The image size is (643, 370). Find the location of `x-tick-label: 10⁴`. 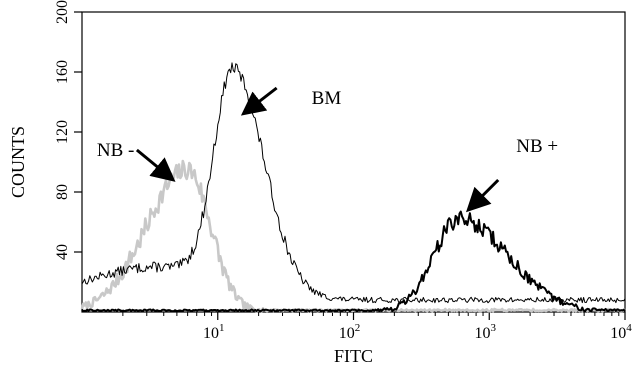

x-tick-label: 10⁴ is located at coordinates (621, 332).